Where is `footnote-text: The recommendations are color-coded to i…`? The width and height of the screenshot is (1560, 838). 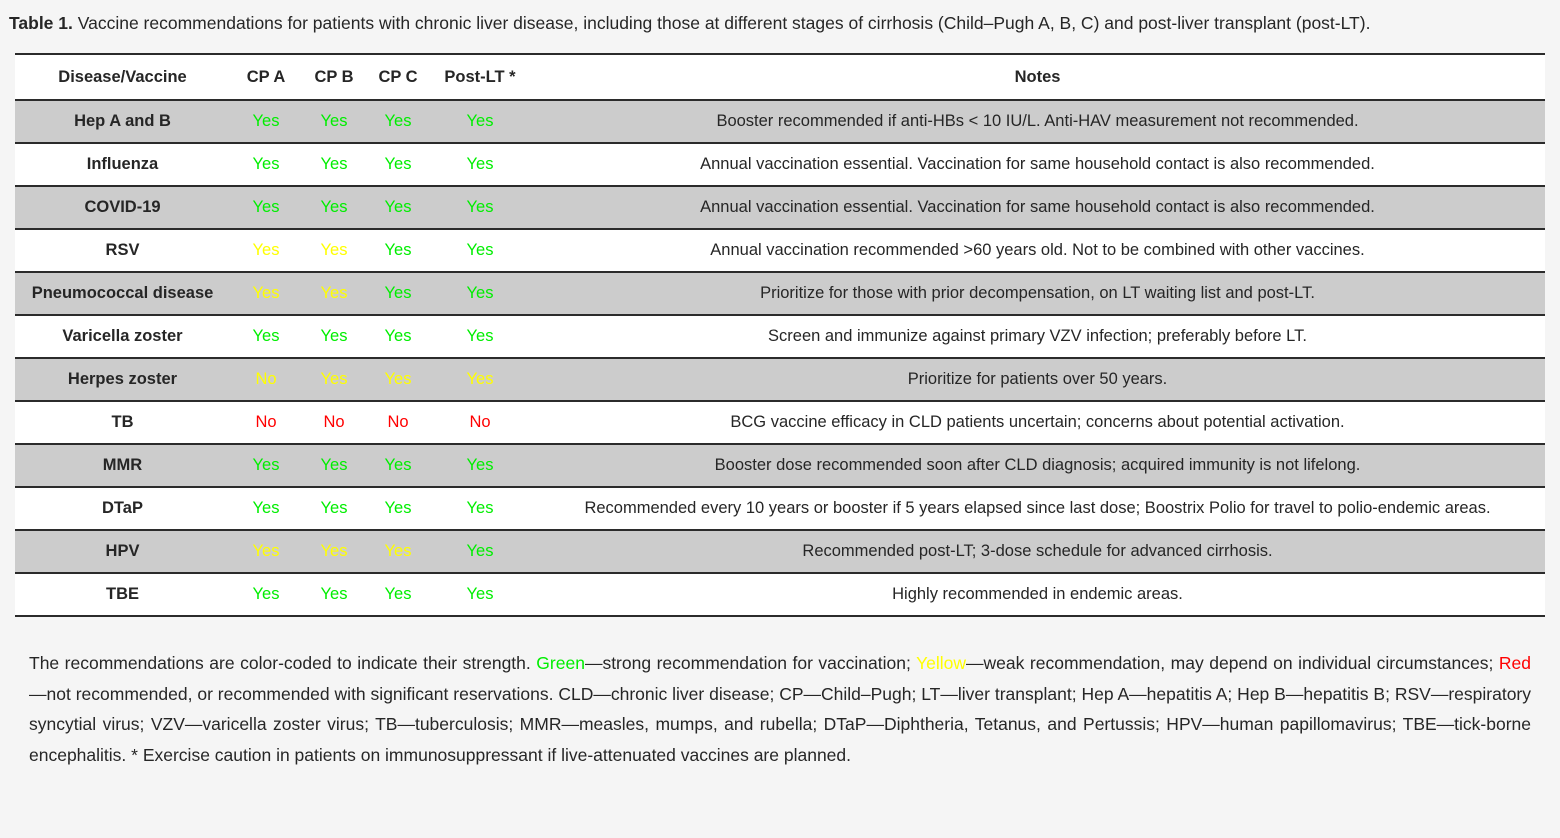
footnote-text: The recommendations are color-coded to i… is located at coordinates (283, 663).